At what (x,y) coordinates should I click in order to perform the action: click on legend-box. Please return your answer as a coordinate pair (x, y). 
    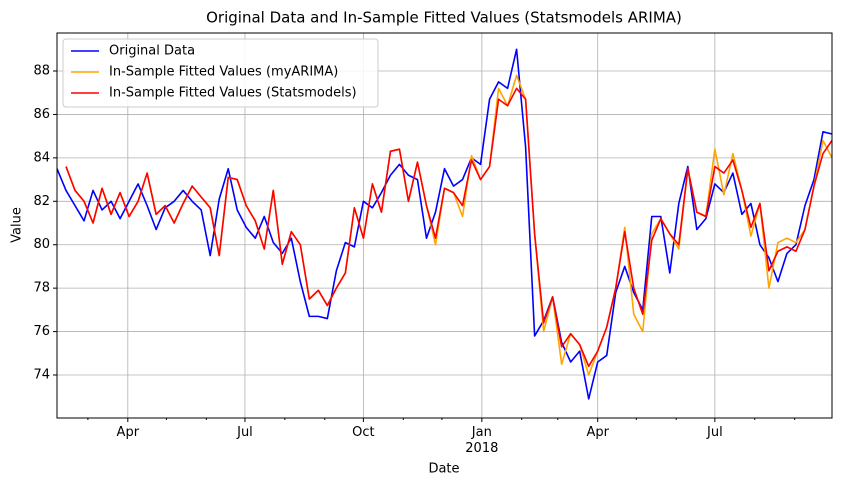
    Looking at the image, I should click on (220, 73).